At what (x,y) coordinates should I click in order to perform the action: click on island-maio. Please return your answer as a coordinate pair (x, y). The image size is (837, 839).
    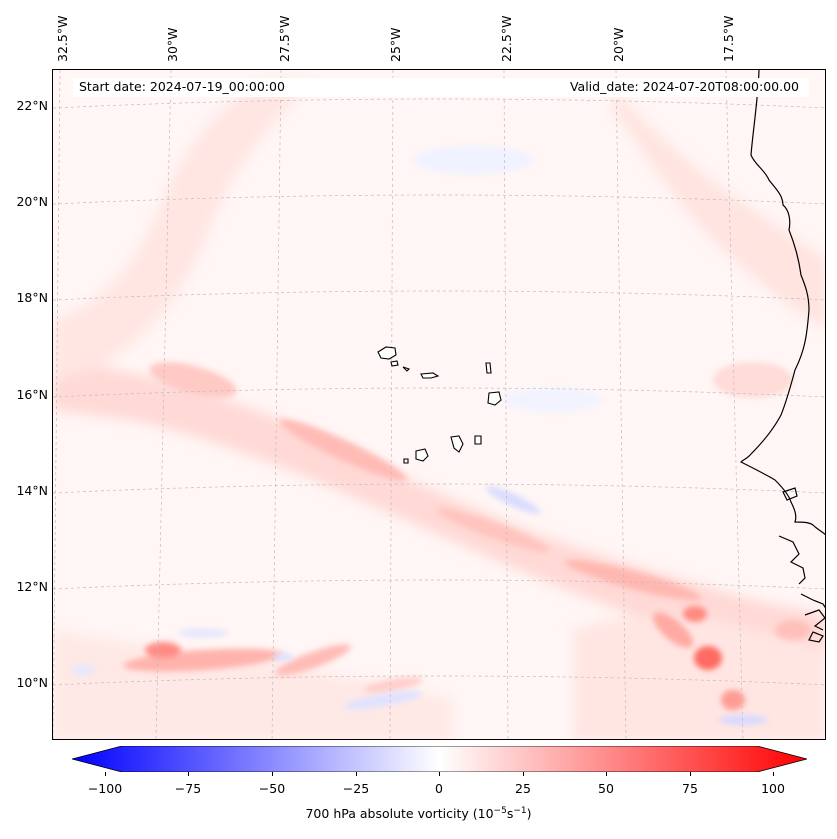
    Looking at the image, I should click on (478, 440).